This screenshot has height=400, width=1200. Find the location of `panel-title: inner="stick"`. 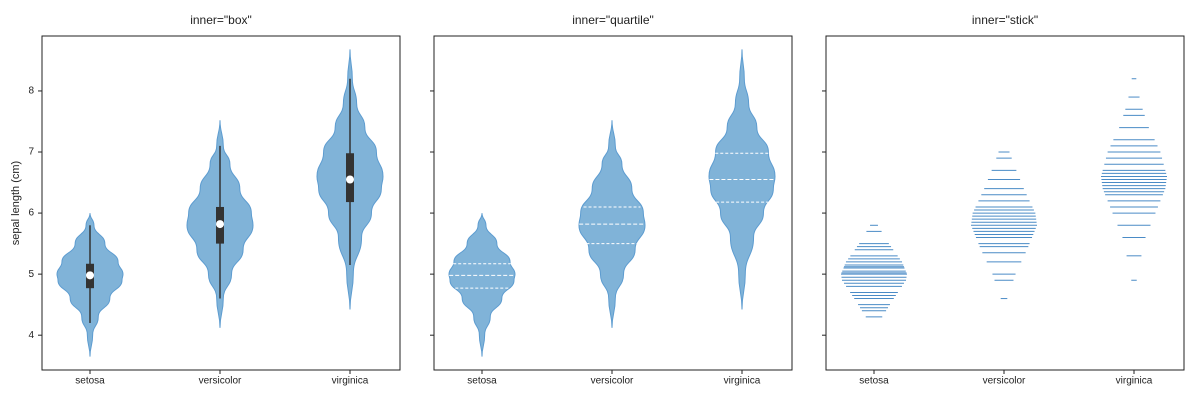

panel-title: inner="stick" is located at coordinates (1005, 20).